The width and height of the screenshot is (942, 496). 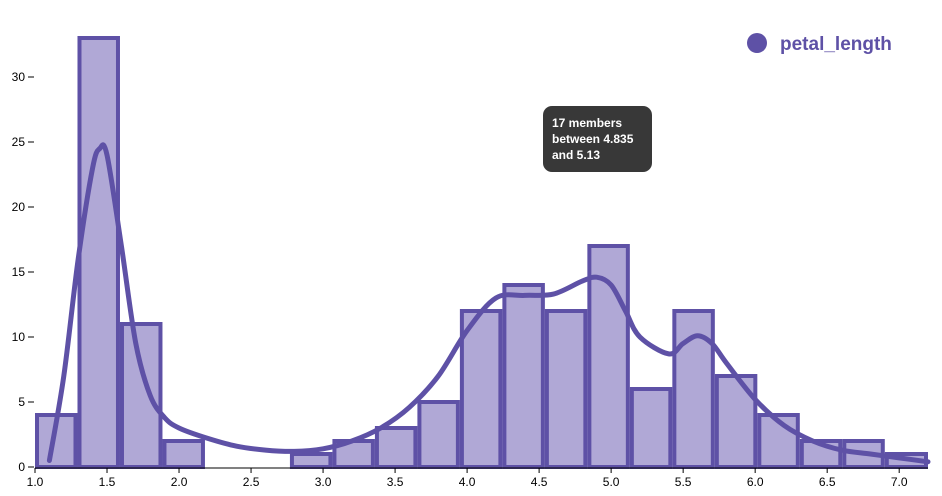 What do you see at coordinates (683, 482) in the screenshot?
I see `x-tick-label-9: 5.5` at bounding box center [683, 482].